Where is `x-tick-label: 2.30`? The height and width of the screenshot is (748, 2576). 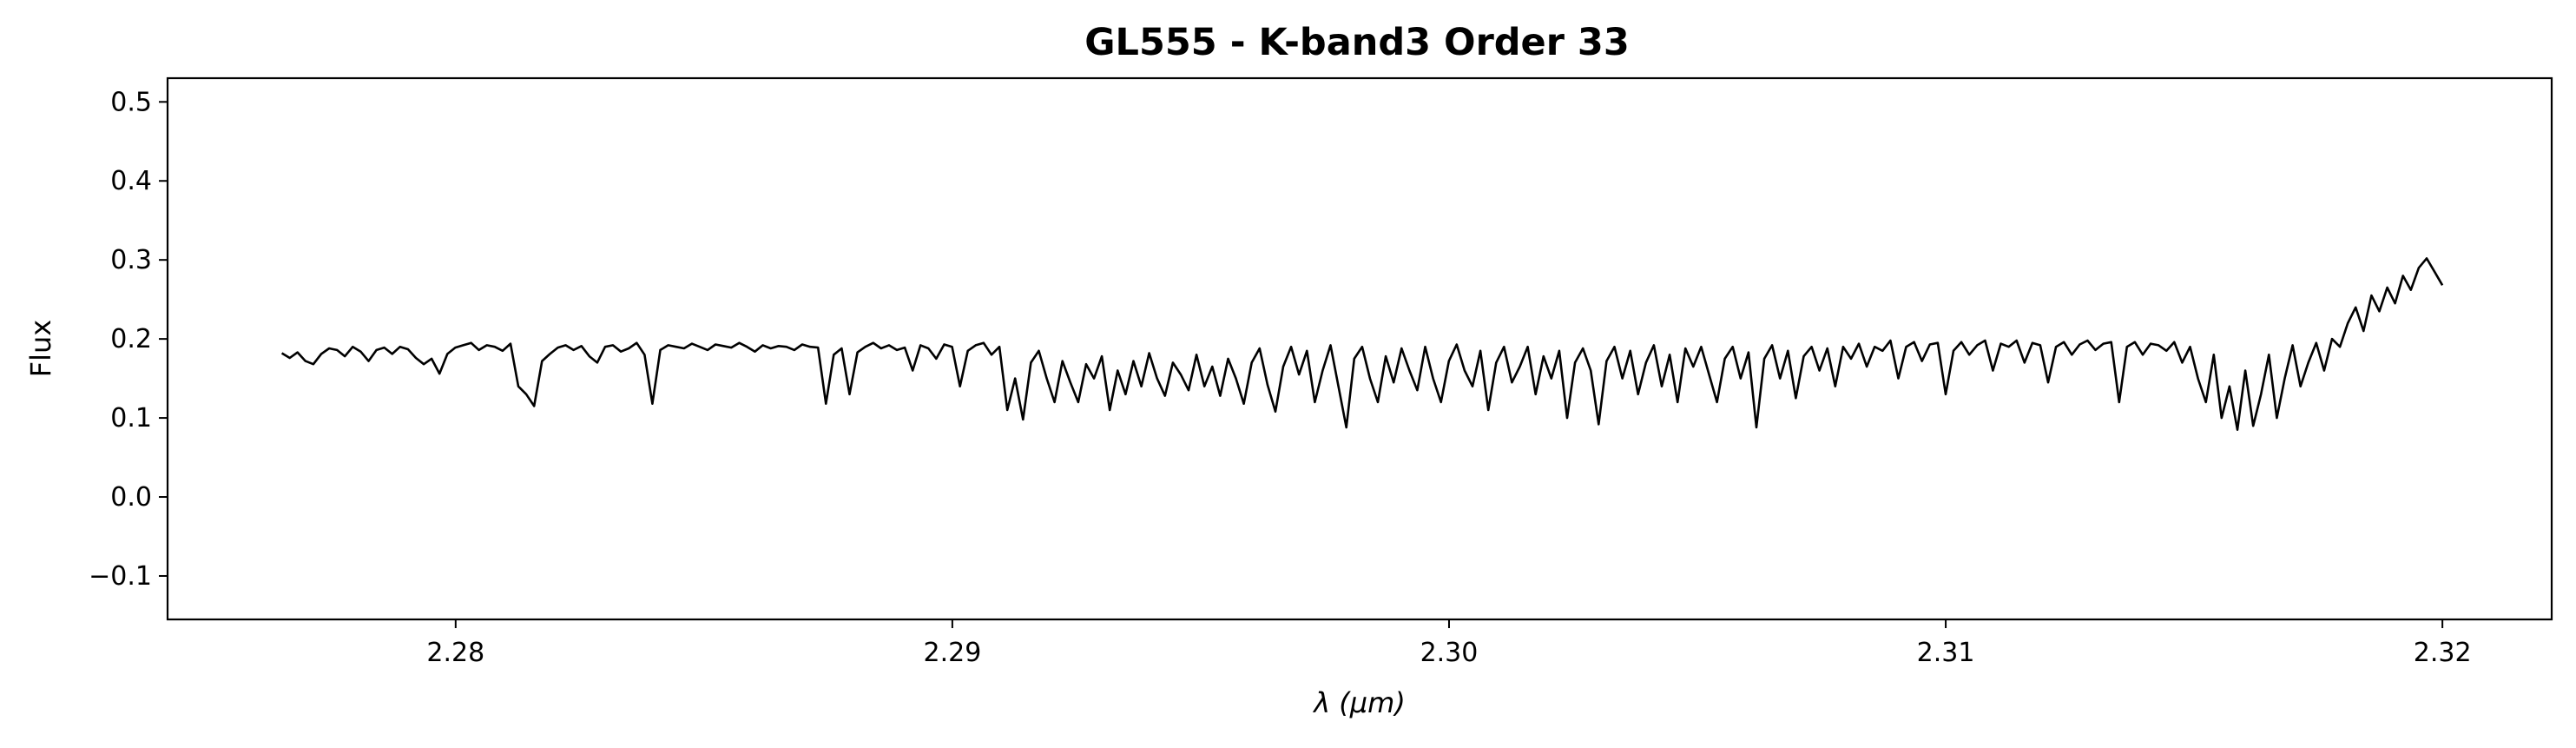 x-tick-label: 2.30 is located at coordinates (1449, 653).